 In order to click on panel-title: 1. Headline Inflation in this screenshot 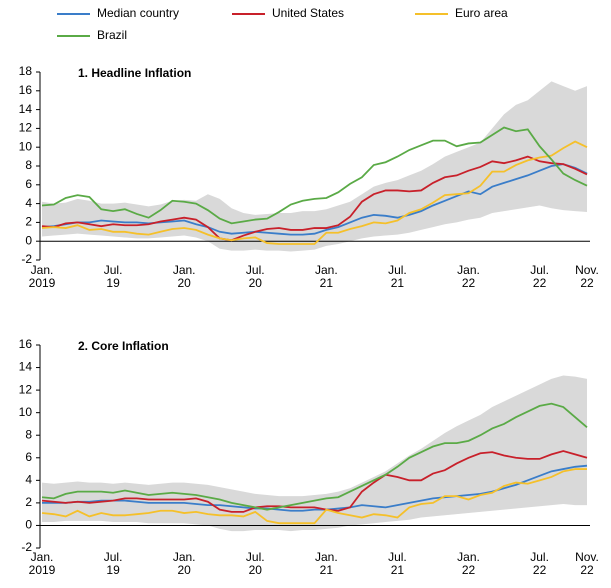, I will do `click(134, 73)`.